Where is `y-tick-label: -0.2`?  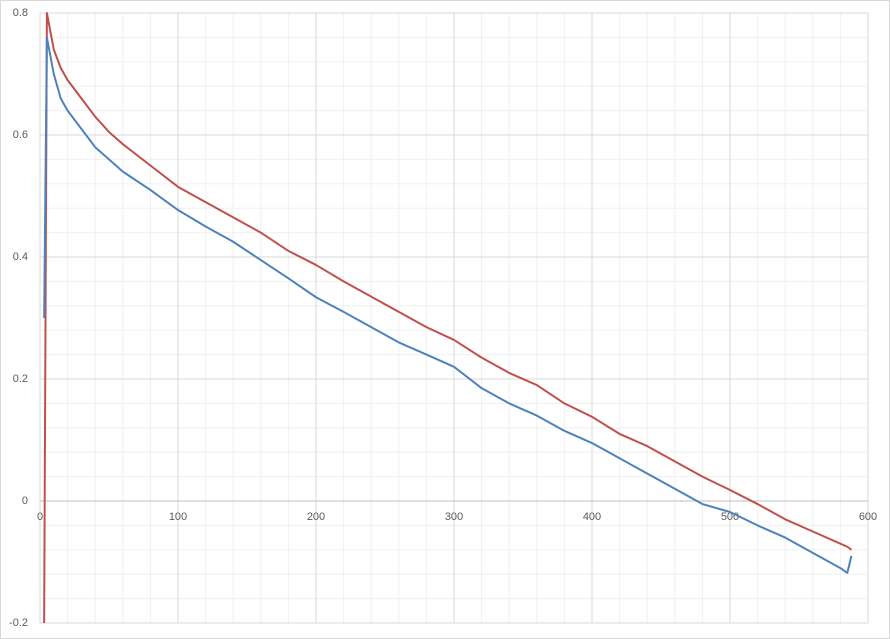 y-tick-label: -0.2 is located at coordinates (18, 623).